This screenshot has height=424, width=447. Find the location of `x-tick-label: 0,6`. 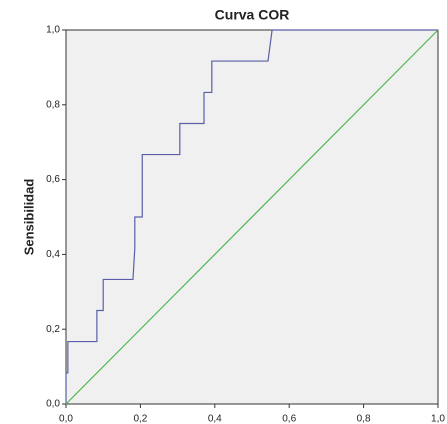

x-tick-label: 0,6 is located at coordinates (289, 419).